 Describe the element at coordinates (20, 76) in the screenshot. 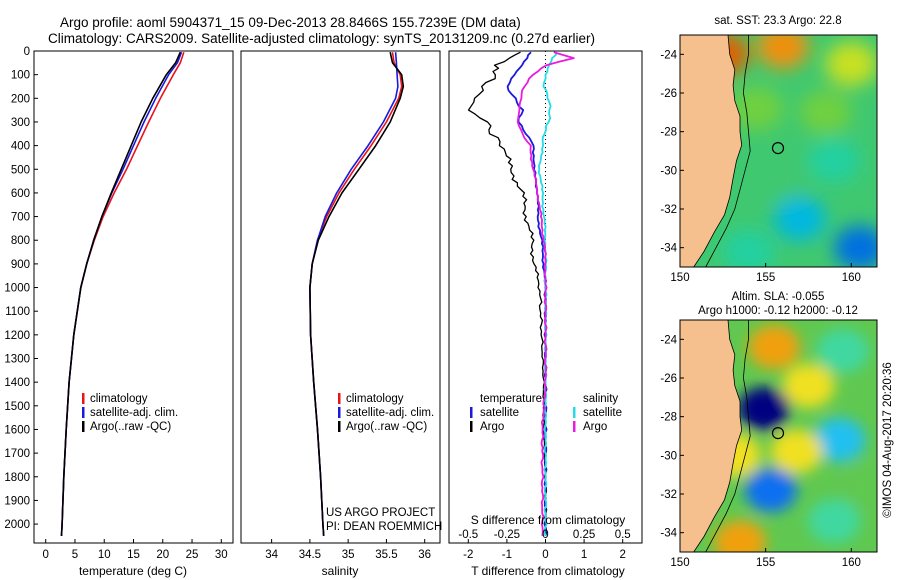

I see `depth-tick-label: 100` at that location.